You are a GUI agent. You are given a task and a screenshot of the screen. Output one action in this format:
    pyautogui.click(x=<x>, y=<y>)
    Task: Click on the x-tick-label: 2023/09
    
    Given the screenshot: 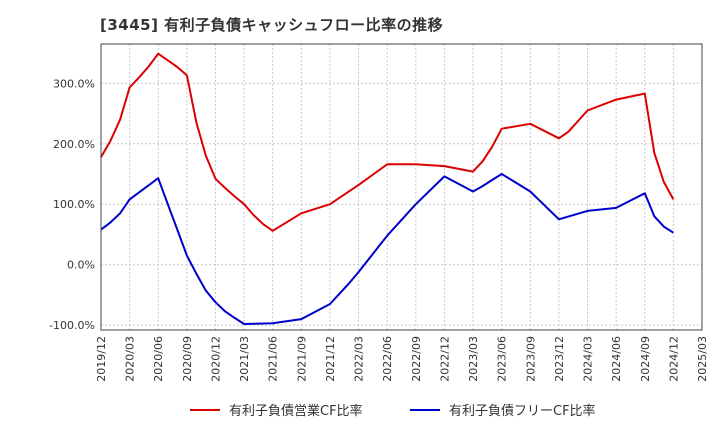 What is the action you would take?
    pyautogui.click(x=530, y=359)
    